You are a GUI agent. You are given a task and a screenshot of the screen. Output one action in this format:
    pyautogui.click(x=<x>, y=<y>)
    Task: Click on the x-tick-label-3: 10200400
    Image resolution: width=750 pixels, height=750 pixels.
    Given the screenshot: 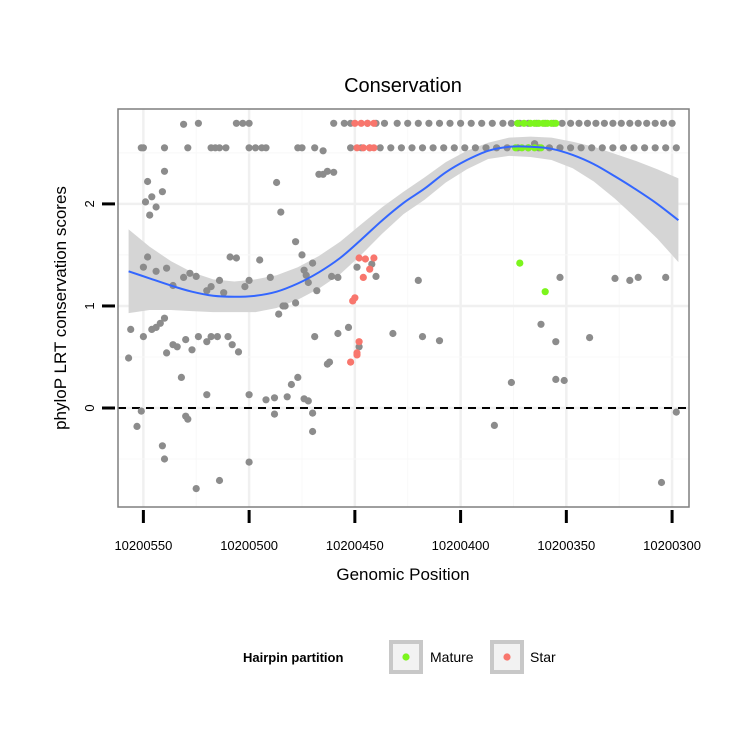 What is the action you would take?
    pyautogui.click(x=461, y=545)
    